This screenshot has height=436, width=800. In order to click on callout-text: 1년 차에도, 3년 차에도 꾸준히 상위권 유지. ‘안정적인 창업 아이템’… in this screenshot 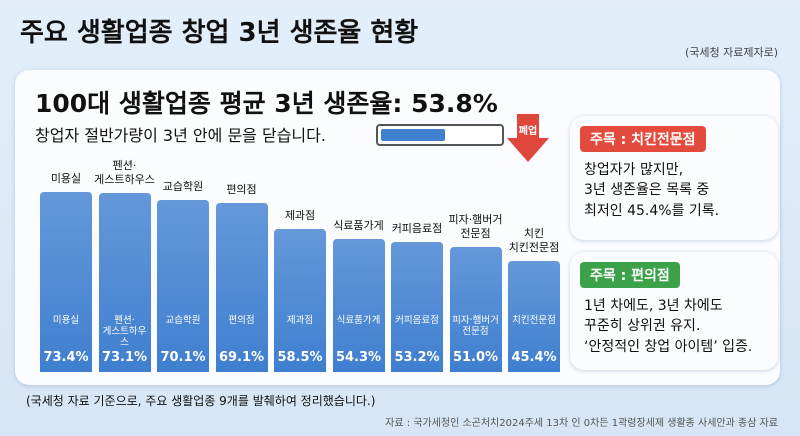, I will do `click(668, 326)`.